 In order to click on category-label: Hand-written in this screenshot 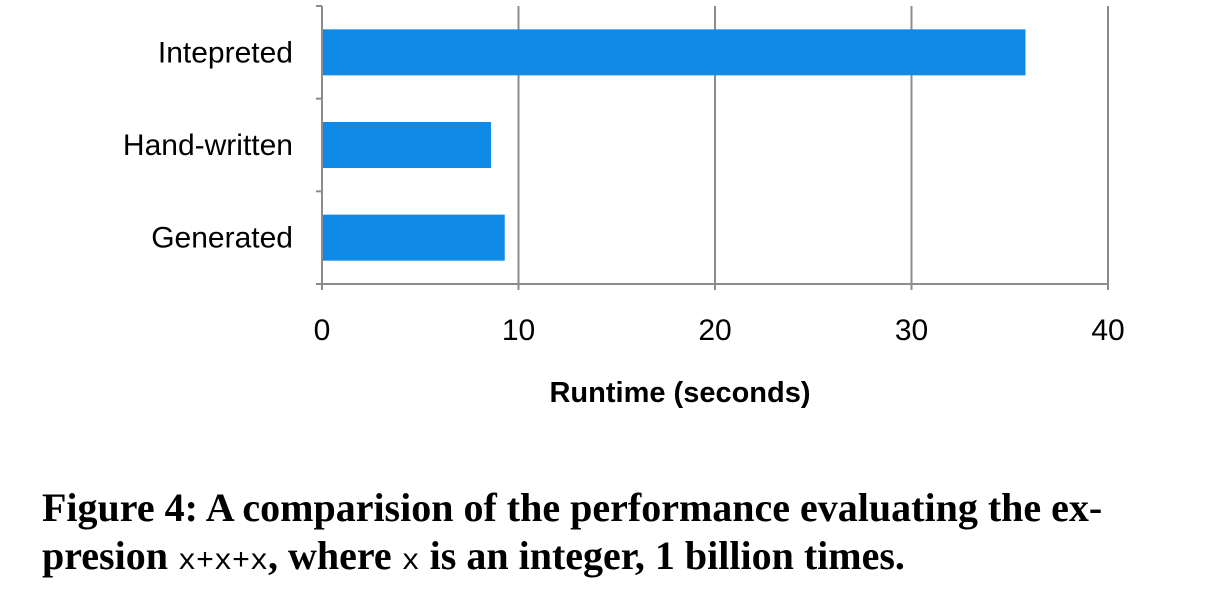, I will do `click(208, 145)`.